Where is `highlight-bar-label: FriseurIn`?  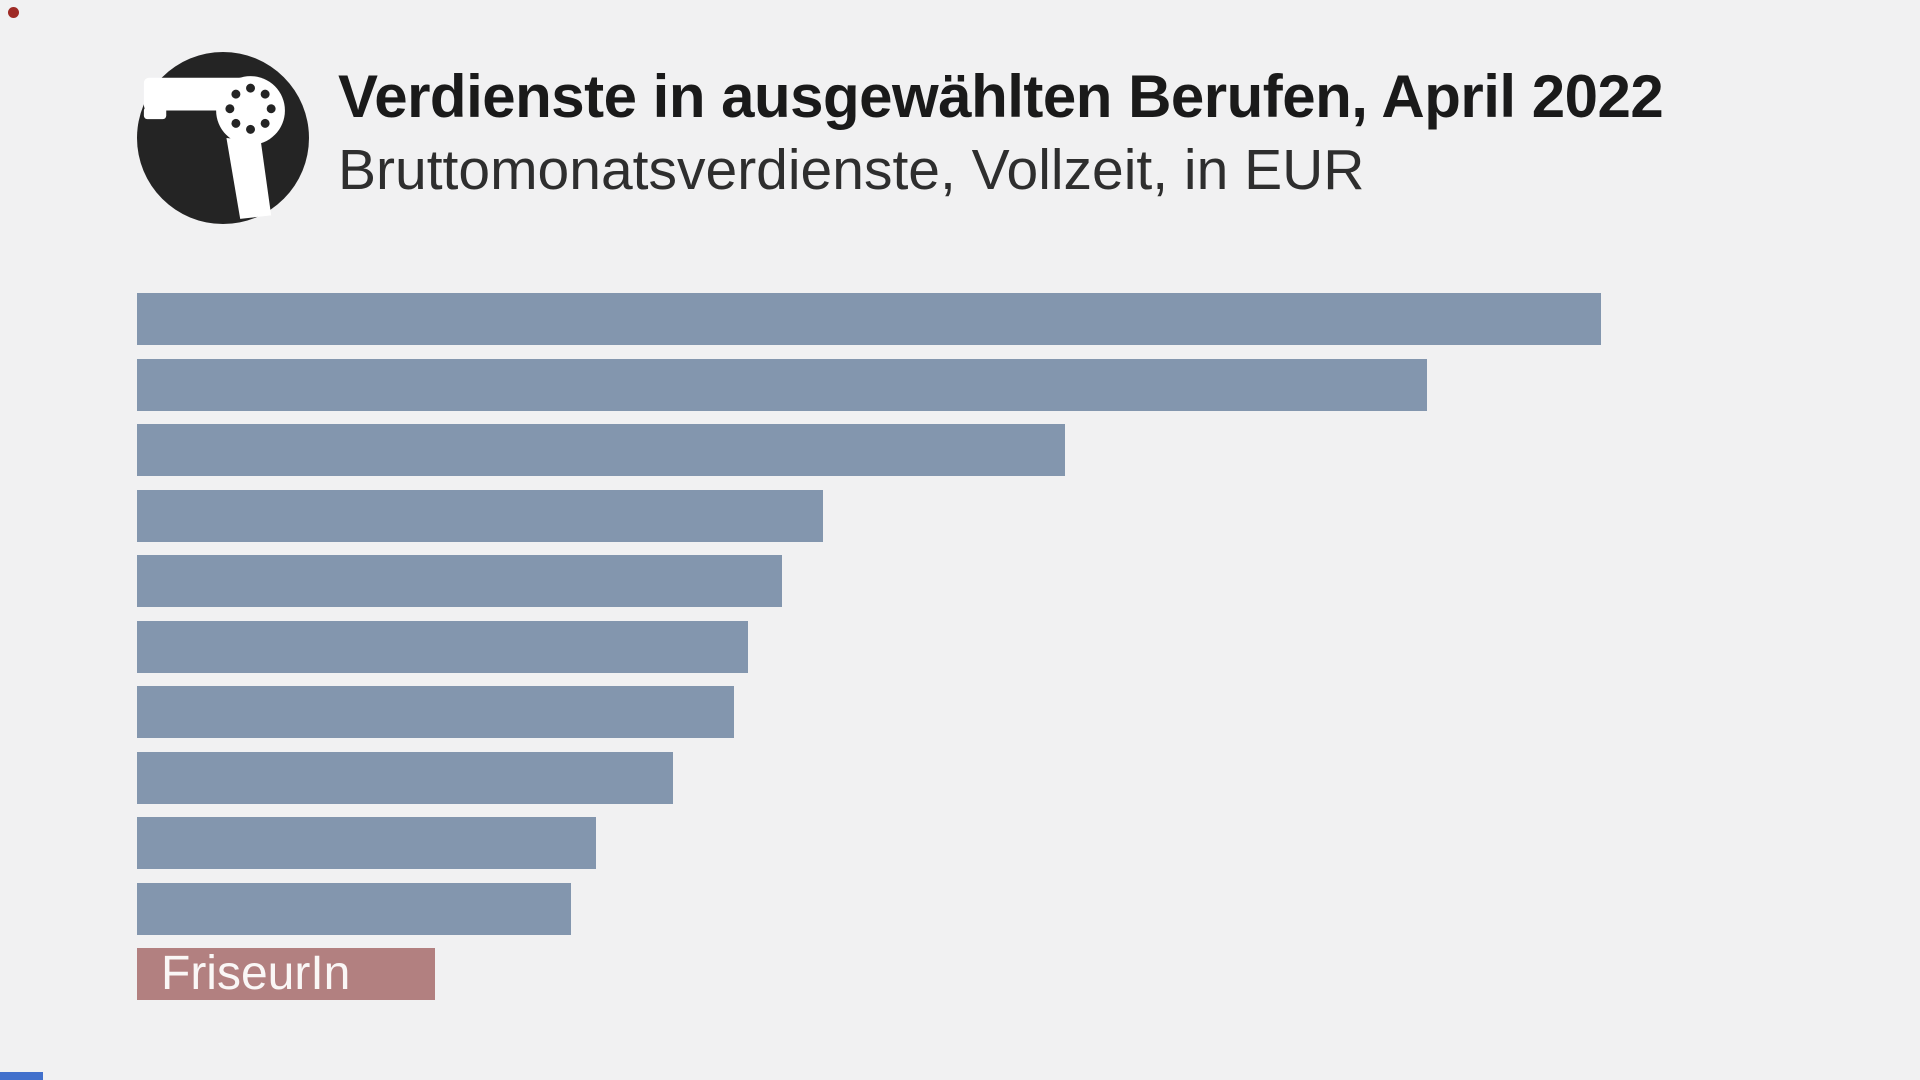 highlight-bar-label: FriseurIn is located at coordinates (256, 973).